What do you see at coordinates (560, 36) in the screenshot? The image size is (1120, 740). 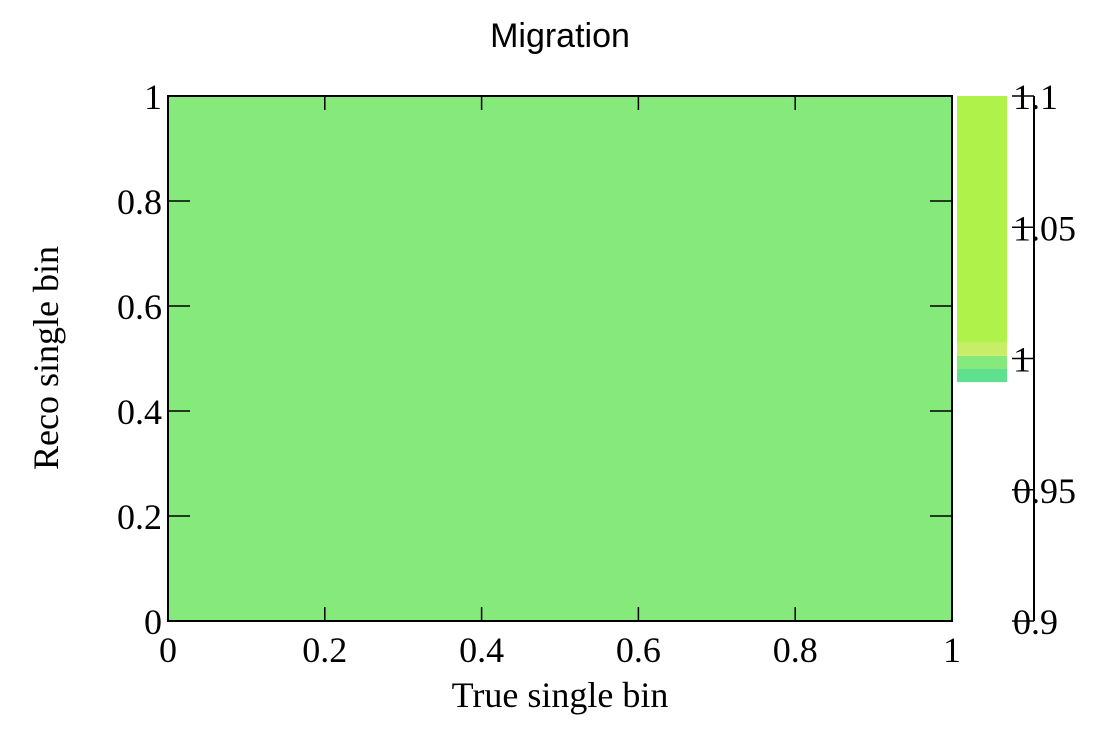 I see `chart-title: Migration` at bounding box center [560, 36].